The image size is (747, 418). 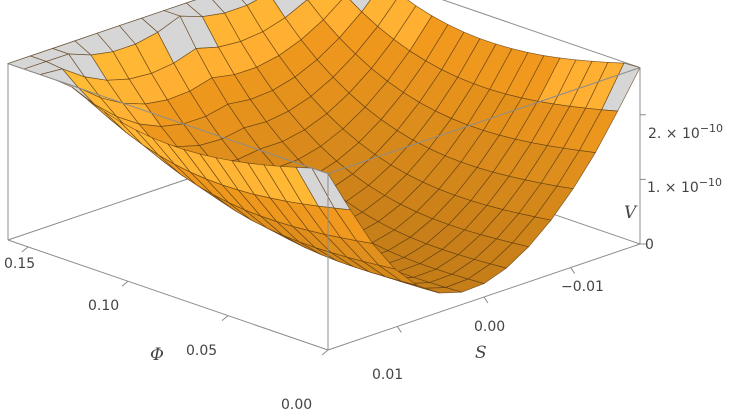 I want to click on phi-tick-label: 0.15, so click(x=19, y=264).